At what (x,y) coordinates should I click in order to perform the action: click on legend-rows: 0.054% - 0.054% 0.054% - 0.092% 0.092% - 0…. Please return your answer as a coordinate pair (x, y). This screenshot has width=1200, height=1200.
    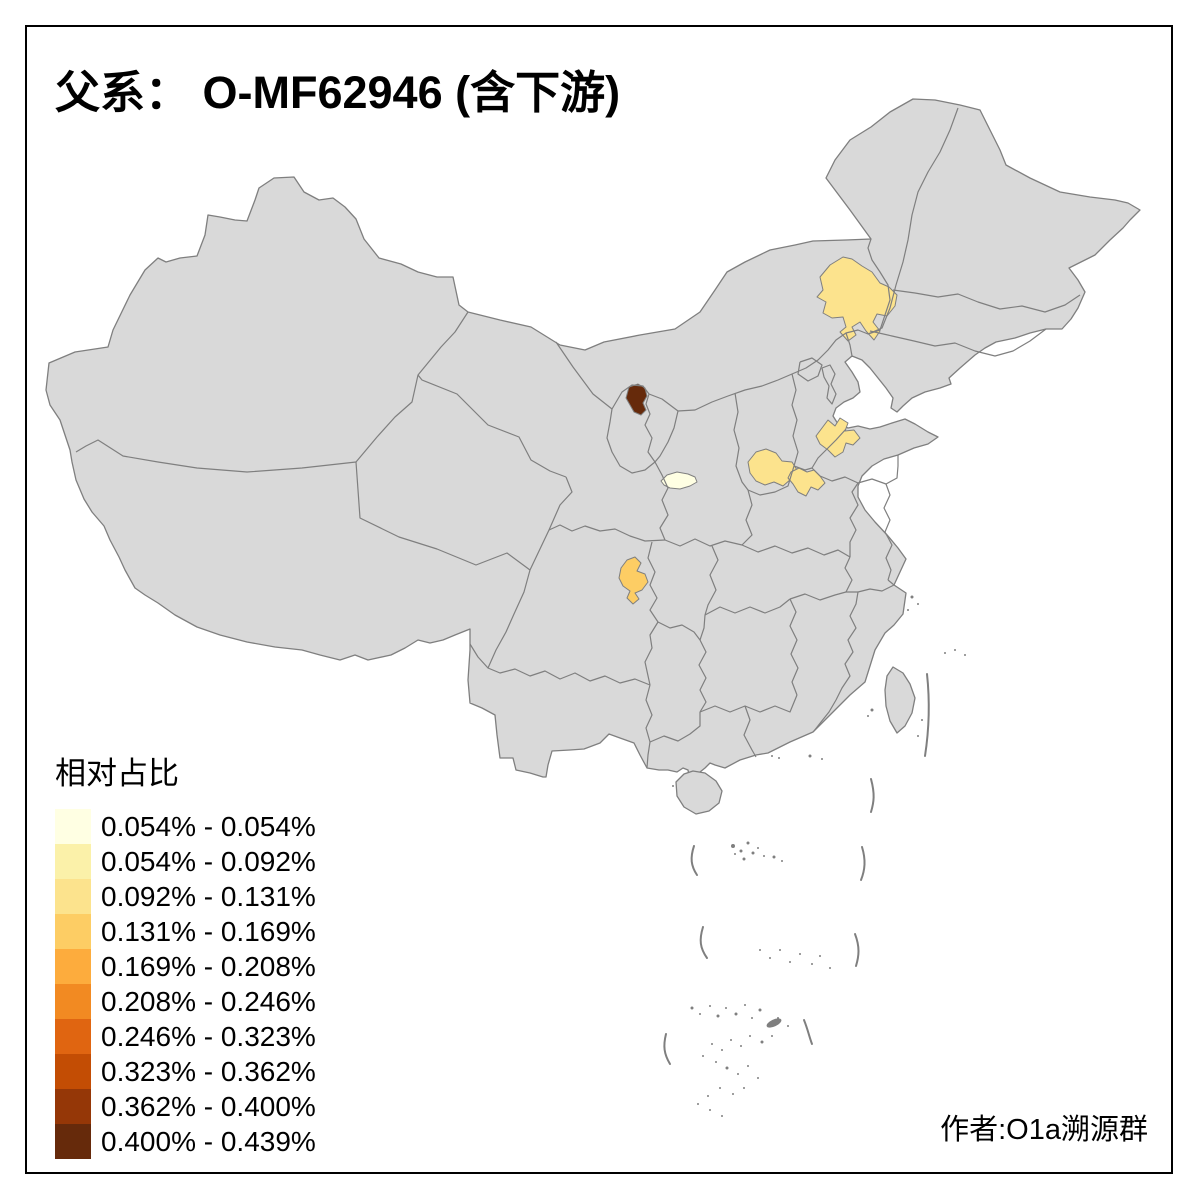
    Looking at the image, I should click on (185, 984).